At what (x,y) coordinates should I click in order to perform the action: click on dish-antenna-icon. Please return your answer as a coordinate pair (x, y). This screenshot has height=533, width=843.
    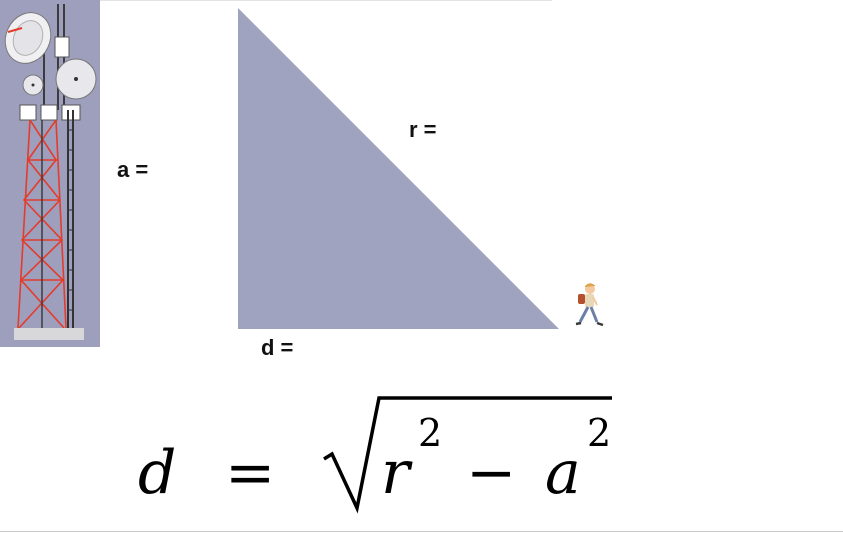
    Looking at the image, I should click on (28, 38).